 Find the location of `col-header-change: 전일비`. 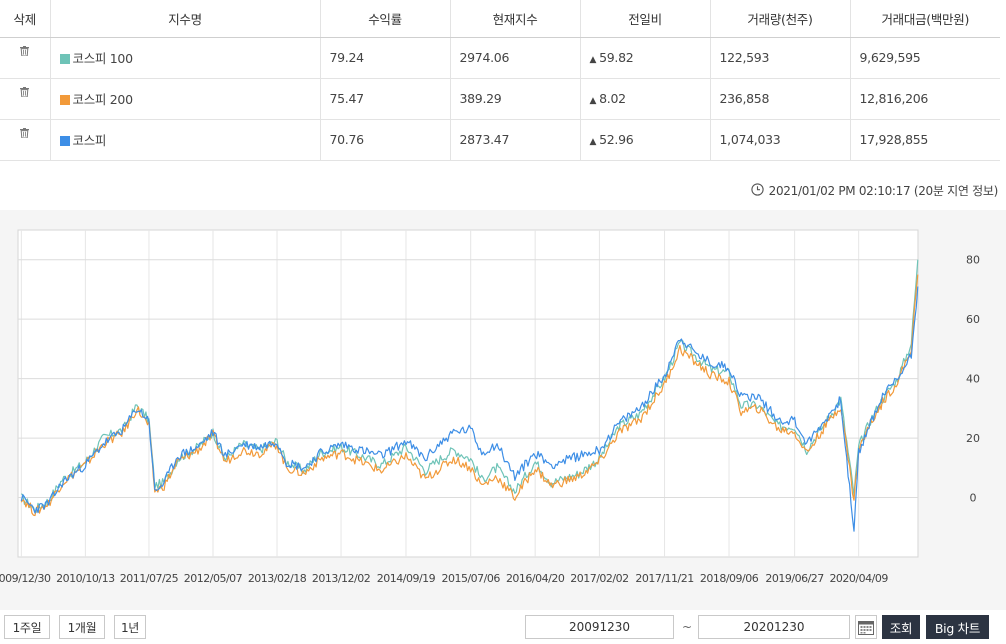

col-header-change: 전일비 is located at coordinates (644, 19).